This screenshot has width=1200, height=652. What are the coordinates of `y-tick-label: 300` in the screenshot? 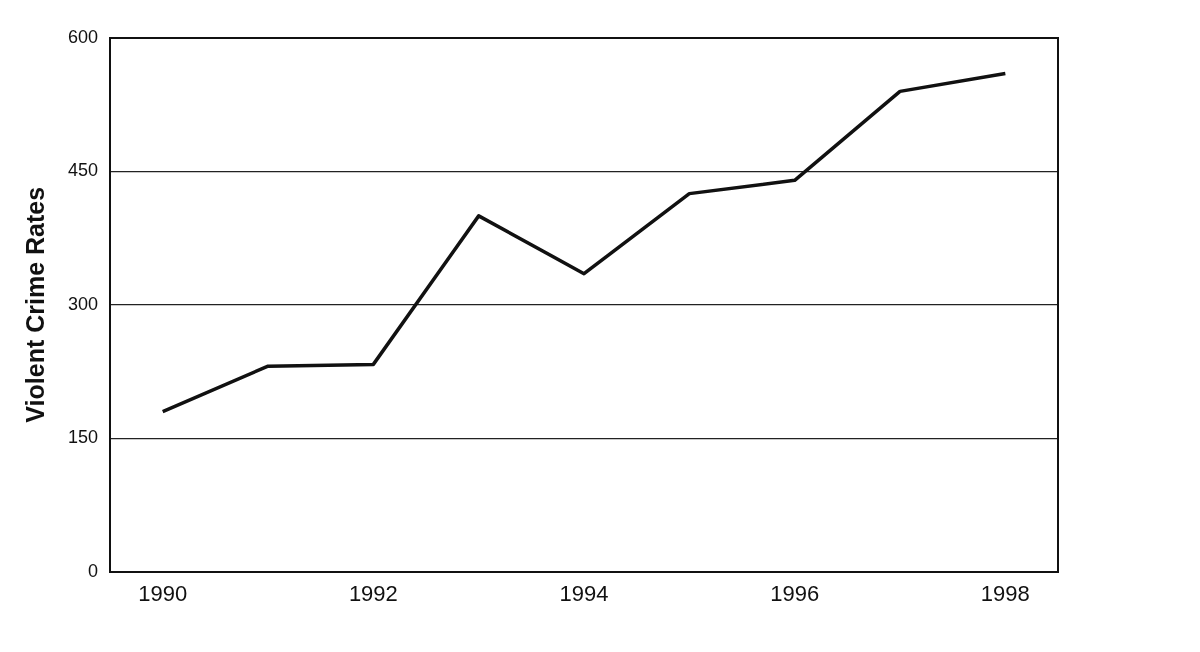 It's located at (83, 303).